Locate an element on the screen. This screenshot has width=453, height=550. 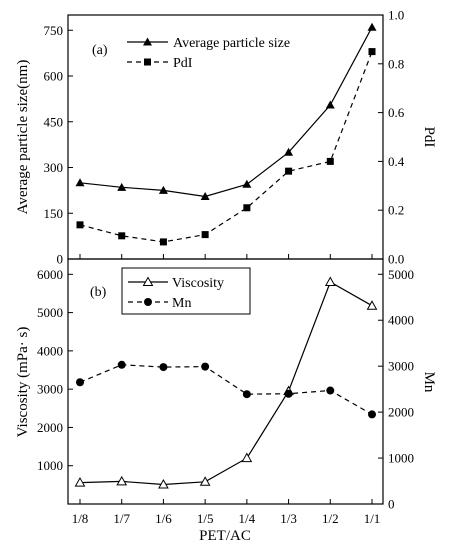
legend-marker-viscosity is located at coordinates (148, 281).